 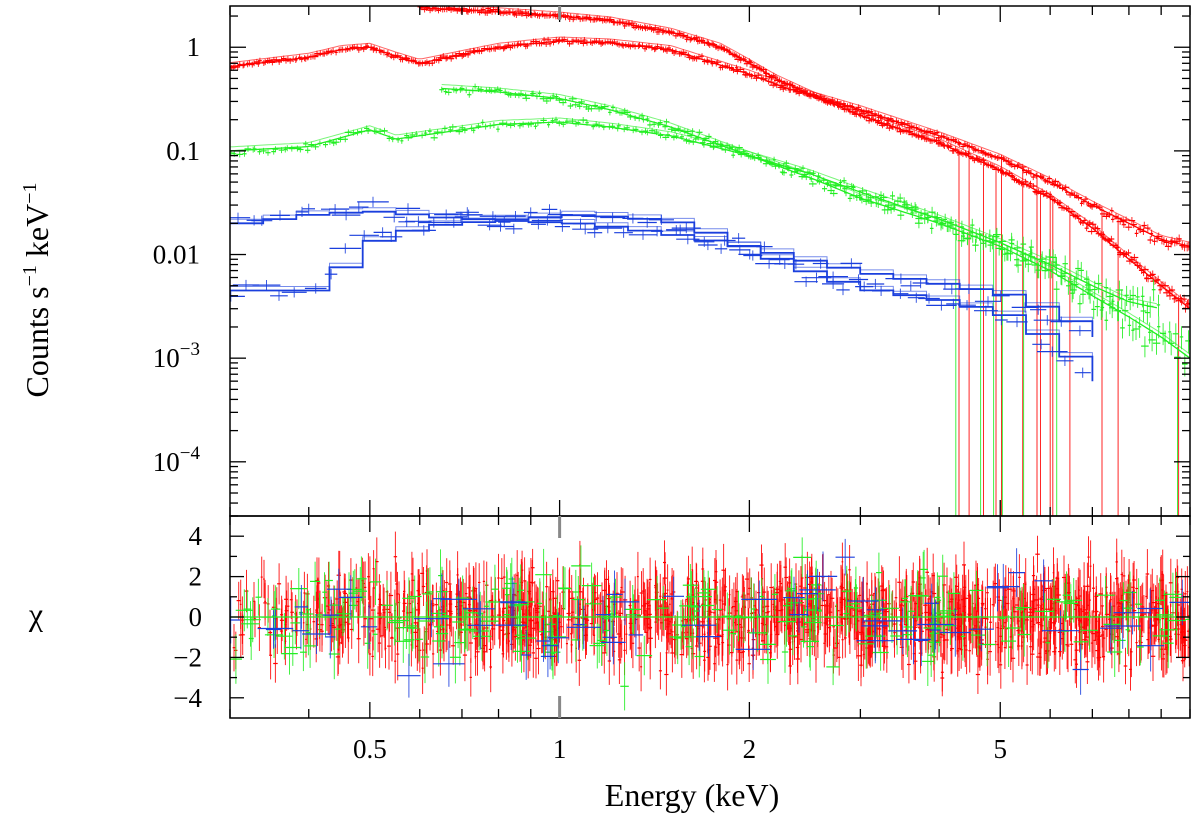 What do you see at coordinates (177, 460) in the screenshot?
I see `y-tick-label: 10⁻⁴` at bounding box center [177, 460].